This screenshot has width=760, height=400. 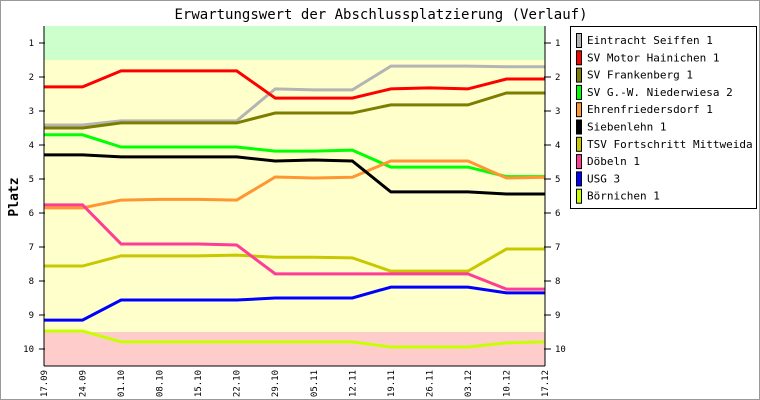 I want to click on y-tick-label-left: 4, so click(x=31, y=146).